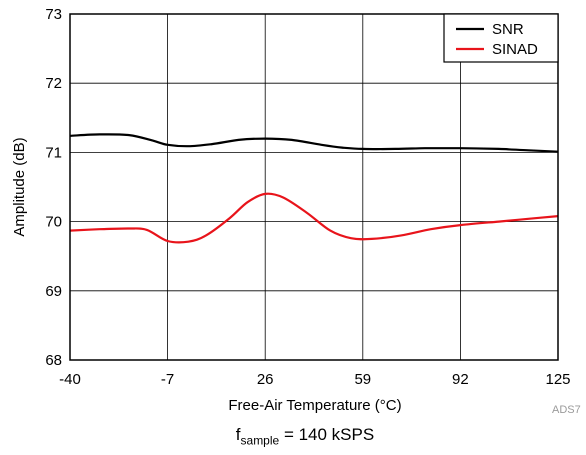  Describe the element at coordinates (53, 83) in the screenshot. I see `y-tick-label: 72` at that location.